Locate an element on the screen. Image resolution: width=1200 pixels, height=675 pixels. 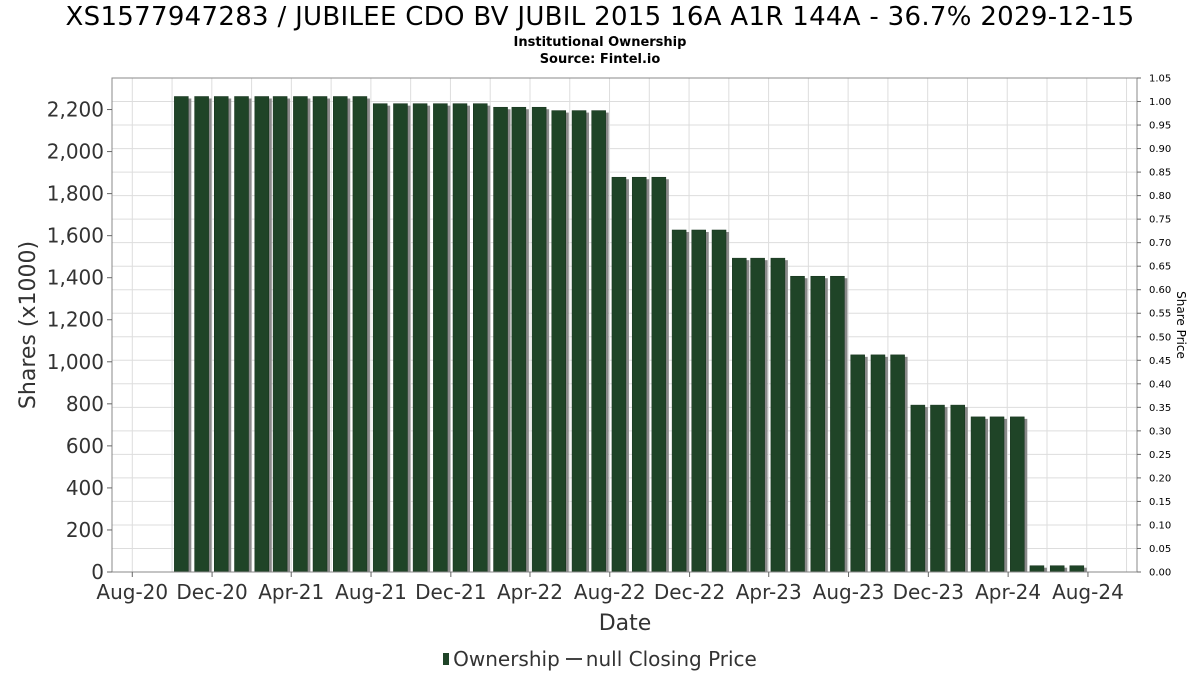
y2-axis-tick-label: 0.20 is located at coordinates (1160, 478).